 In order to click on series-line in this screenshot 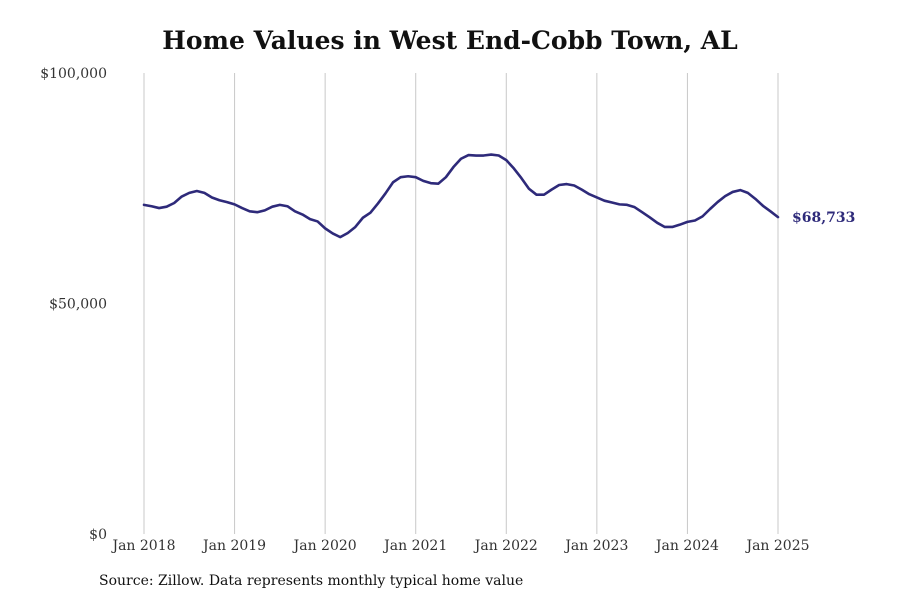, I will do `click(461, 196)`.